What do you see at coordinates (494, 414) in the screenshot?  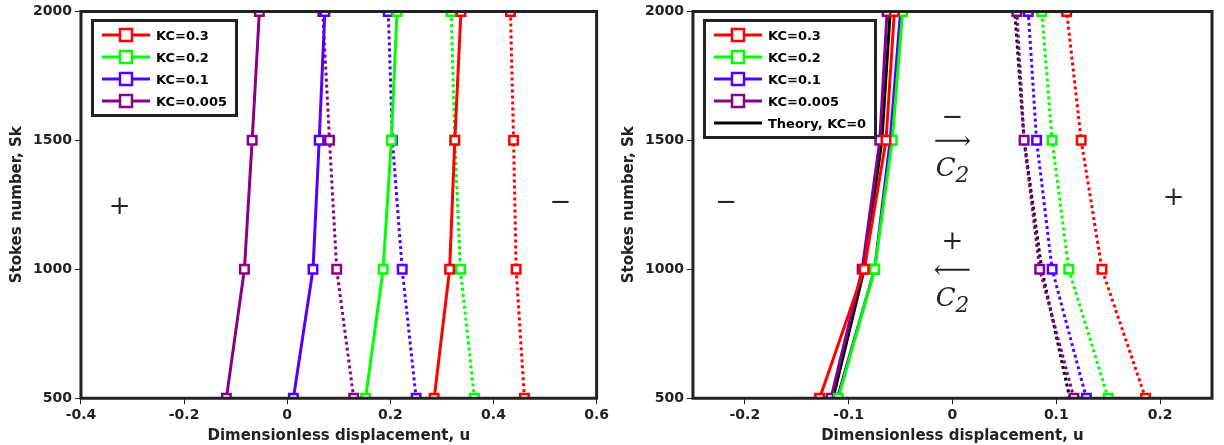 I see `x-tick-label: 0.4` at bounding box center [494, 414].